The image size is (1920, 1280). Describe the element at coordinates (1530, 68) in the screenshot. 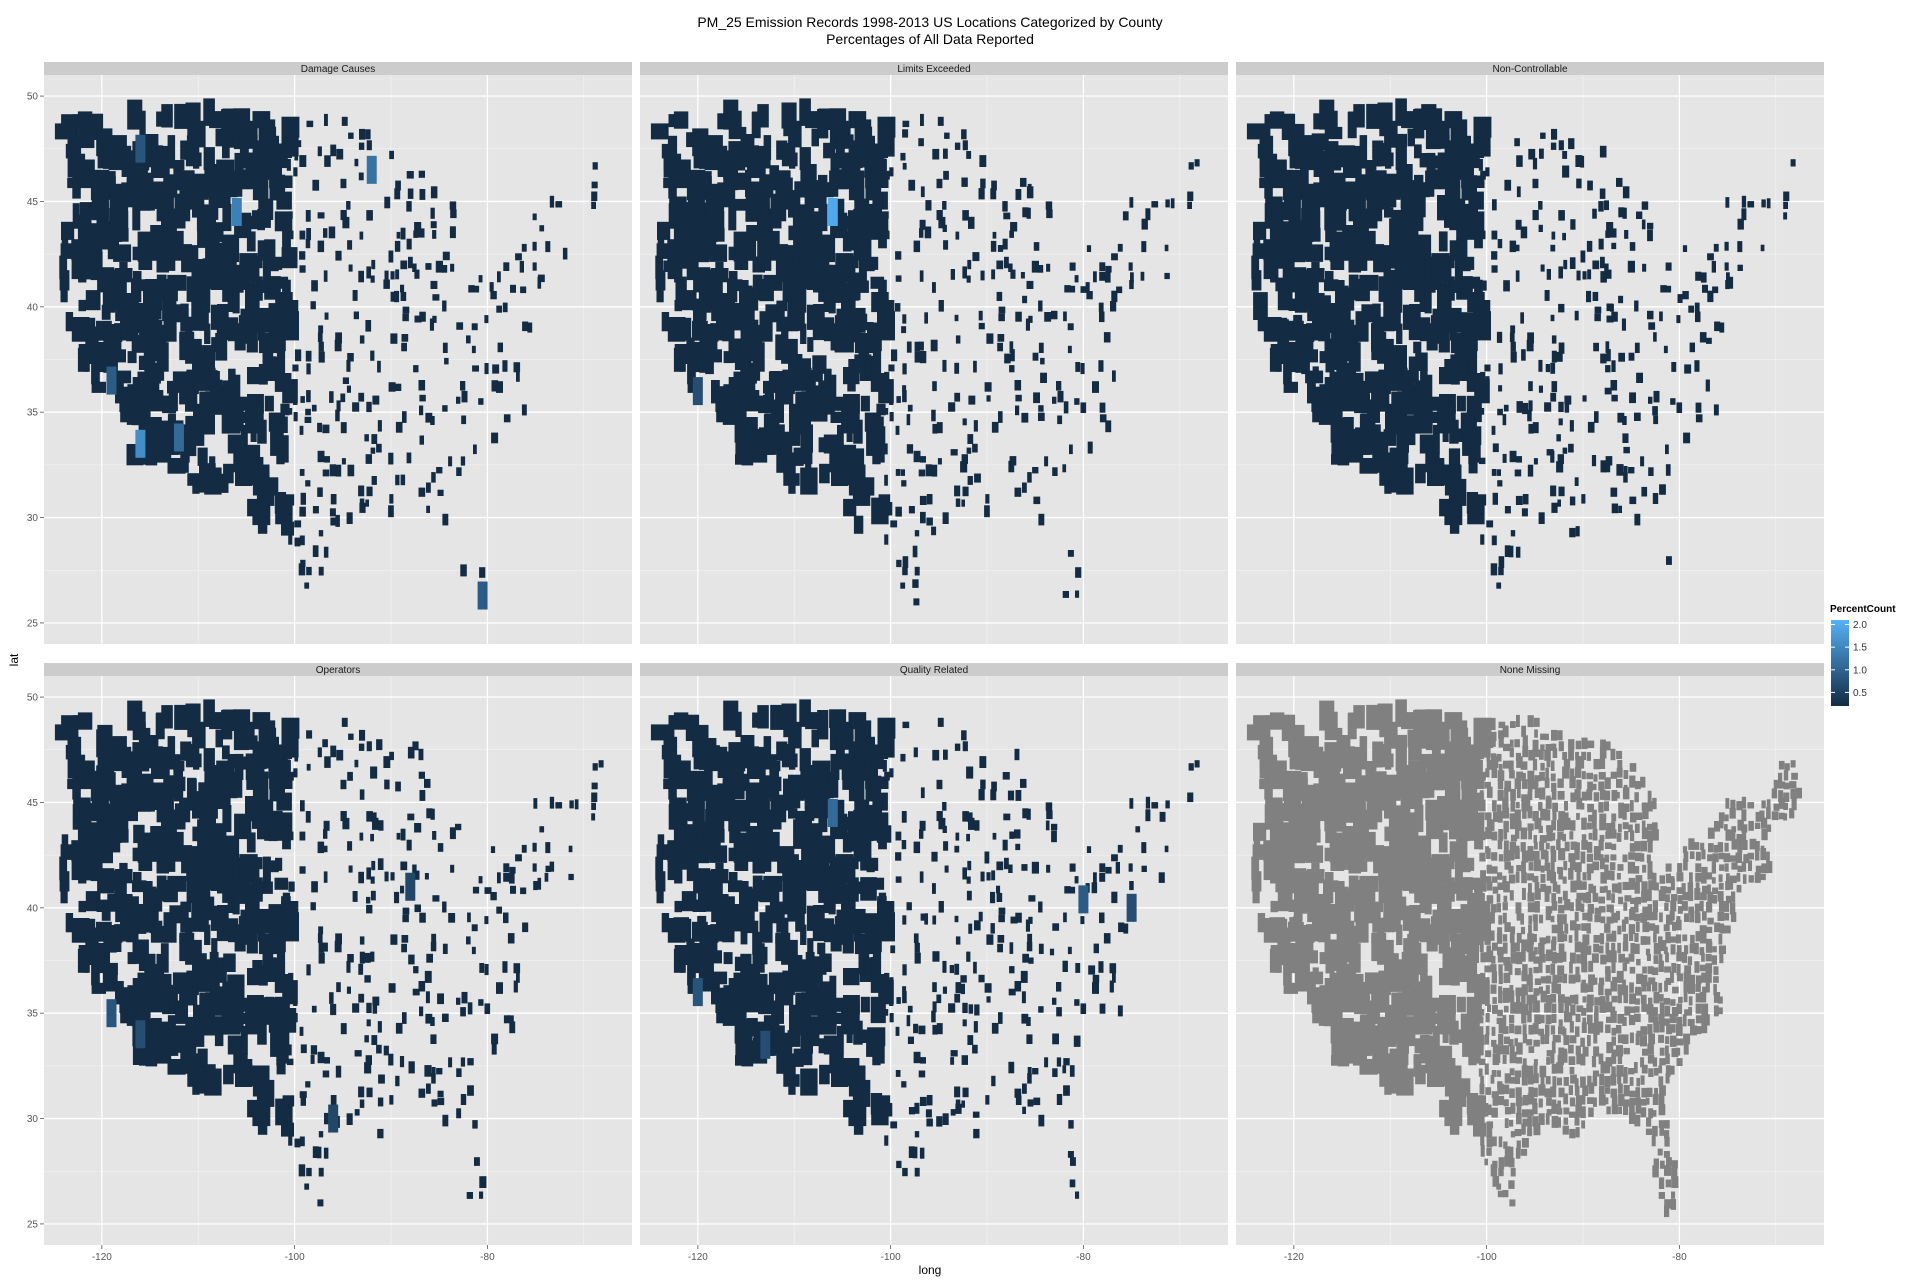

I see `facet-strip` at that location.